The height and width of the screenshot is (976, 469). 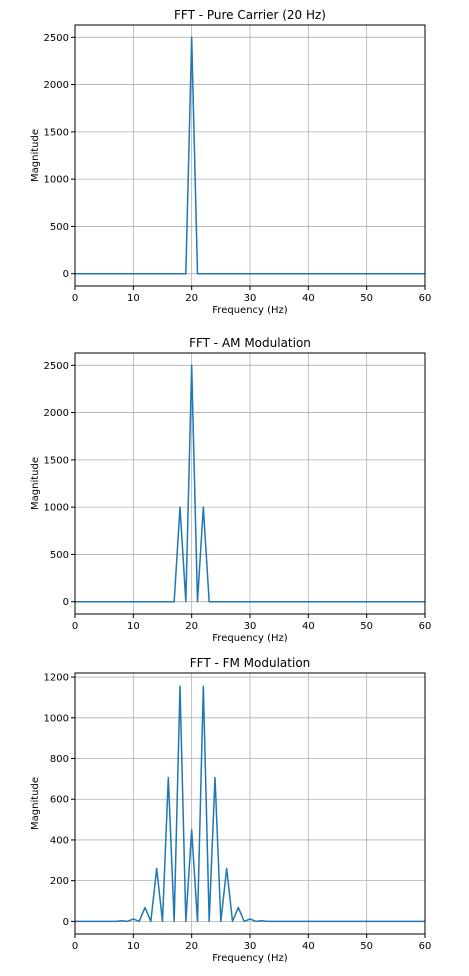 What do you see at coordinates (250, 343) in the screenshot?
I see `chart-title: FFT - AM Modulation` at bounding box center [250, 343].